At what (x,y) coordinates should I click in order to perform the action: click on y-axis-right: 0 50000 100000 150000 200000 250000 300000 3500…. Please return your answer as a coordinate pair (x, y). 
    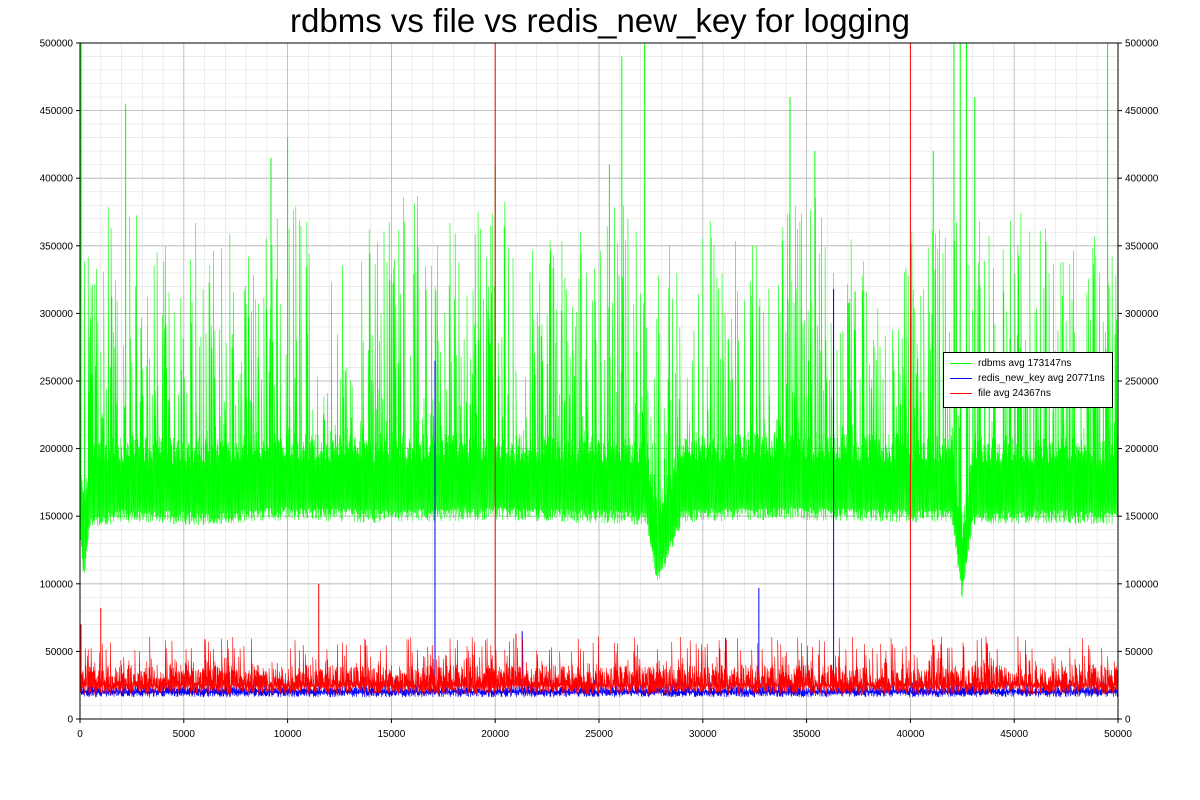
    Looking at the image, I should click on (1138, 382).